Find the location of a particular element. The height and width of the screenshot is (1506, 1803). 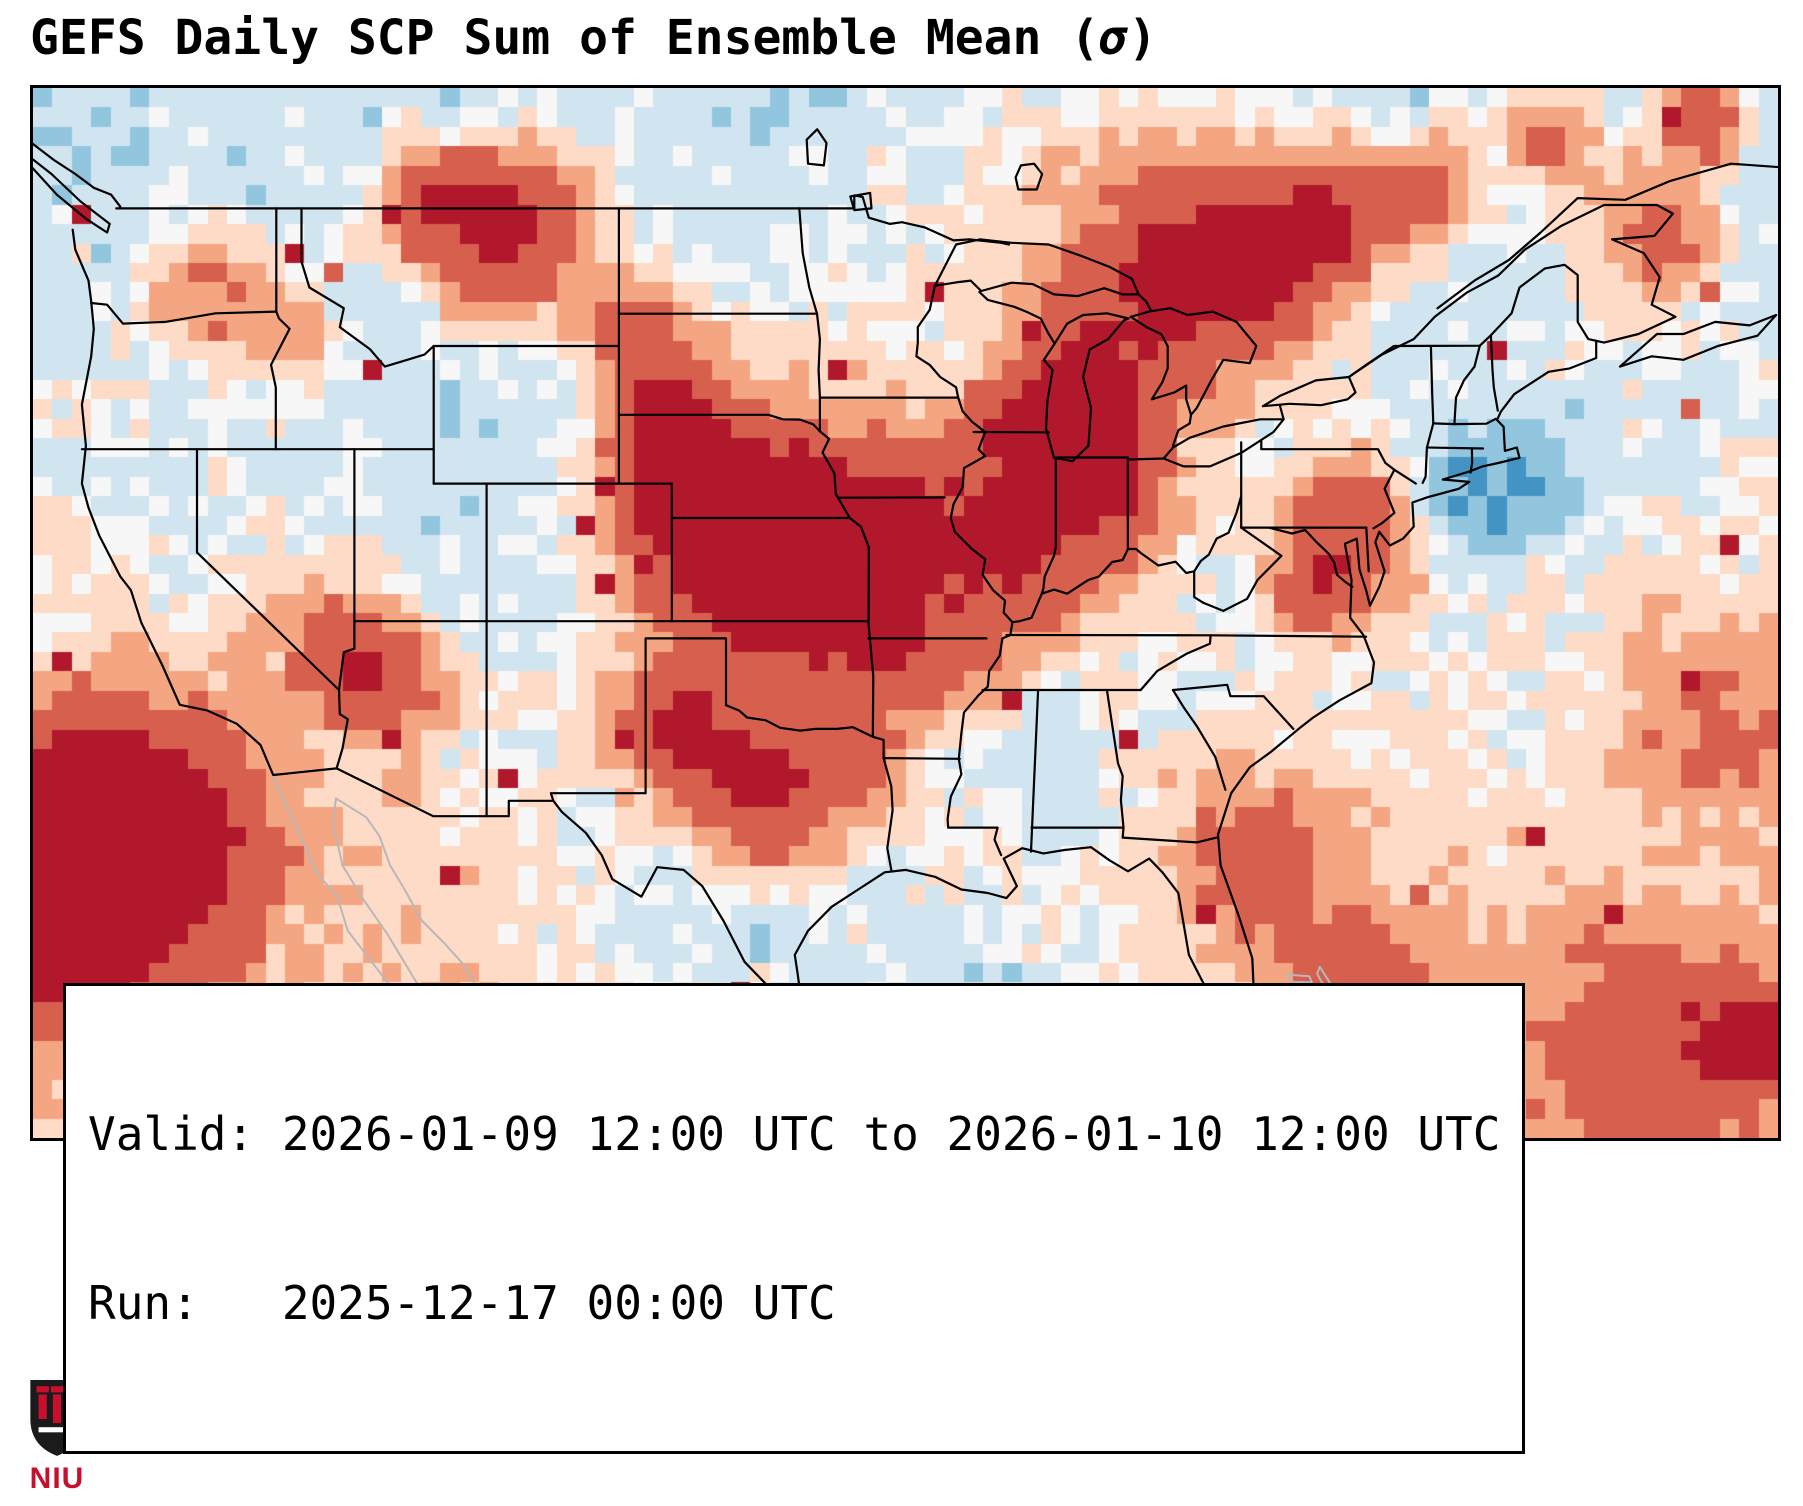

figure-title-text: GEFS Daily SCP Sum of Ensemble Mean ( is located at coordinates (565, 38).